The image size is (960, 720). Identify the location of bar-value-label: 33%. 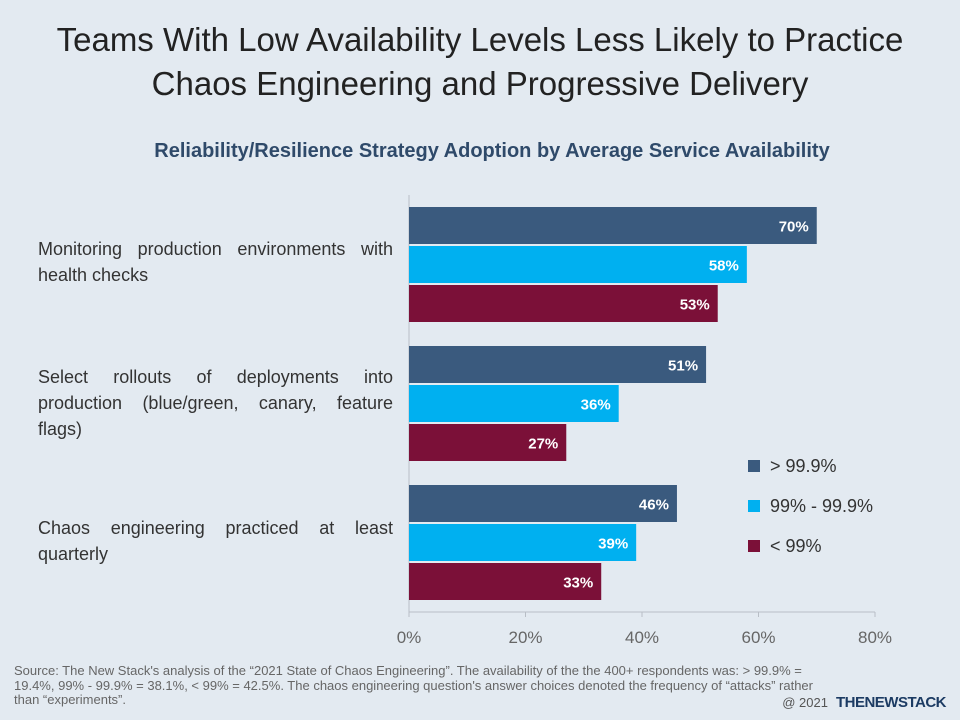
(578, 583).